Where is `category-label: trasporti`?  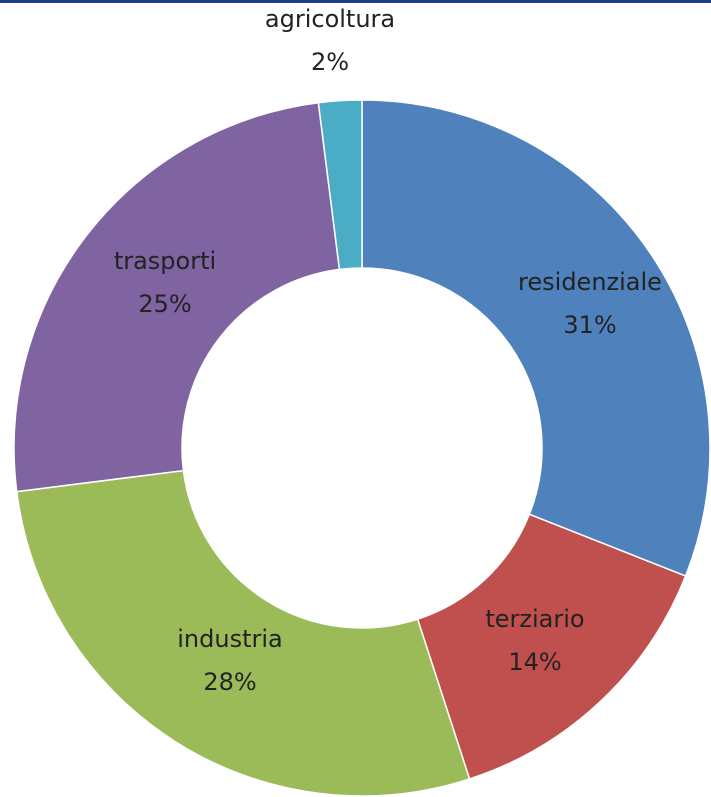 category-label: trasporti is located at coordinates (165, 261).